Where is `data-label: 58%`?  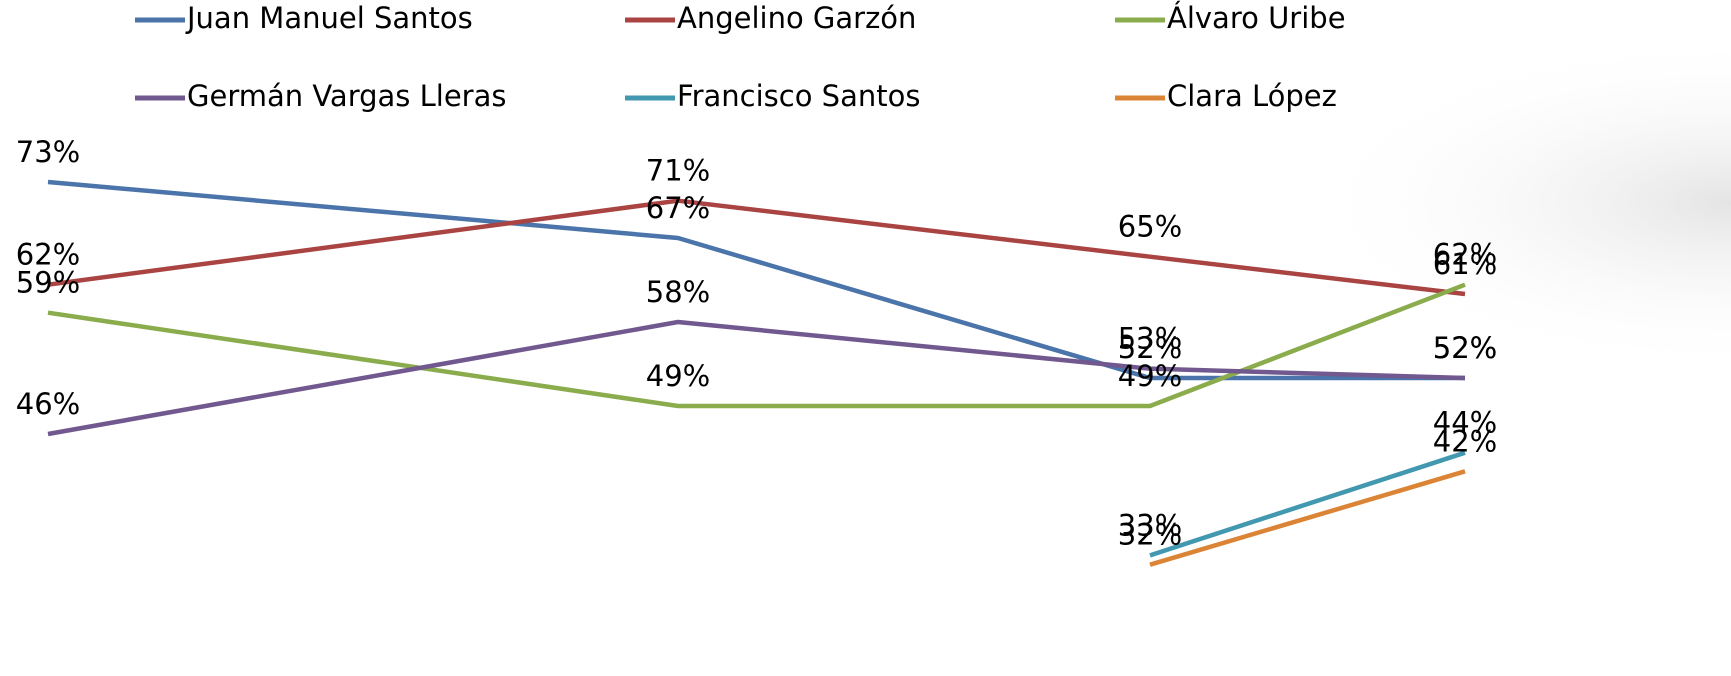
data-label: 58% is located at coordinates (678, 292).